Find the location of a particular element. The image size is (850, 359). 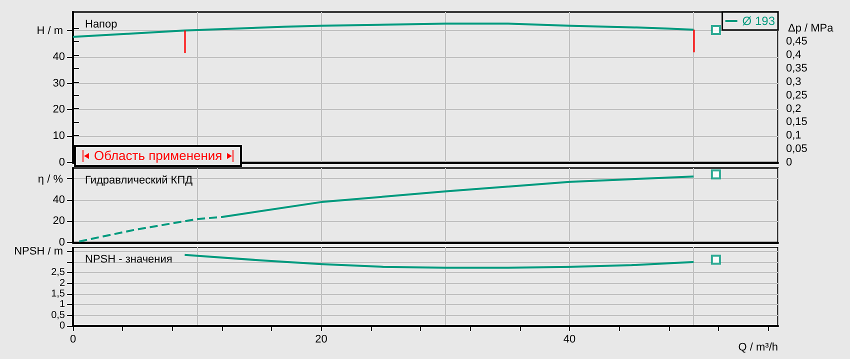

y-tick-label: 10 is located at coordinates (58, 136).